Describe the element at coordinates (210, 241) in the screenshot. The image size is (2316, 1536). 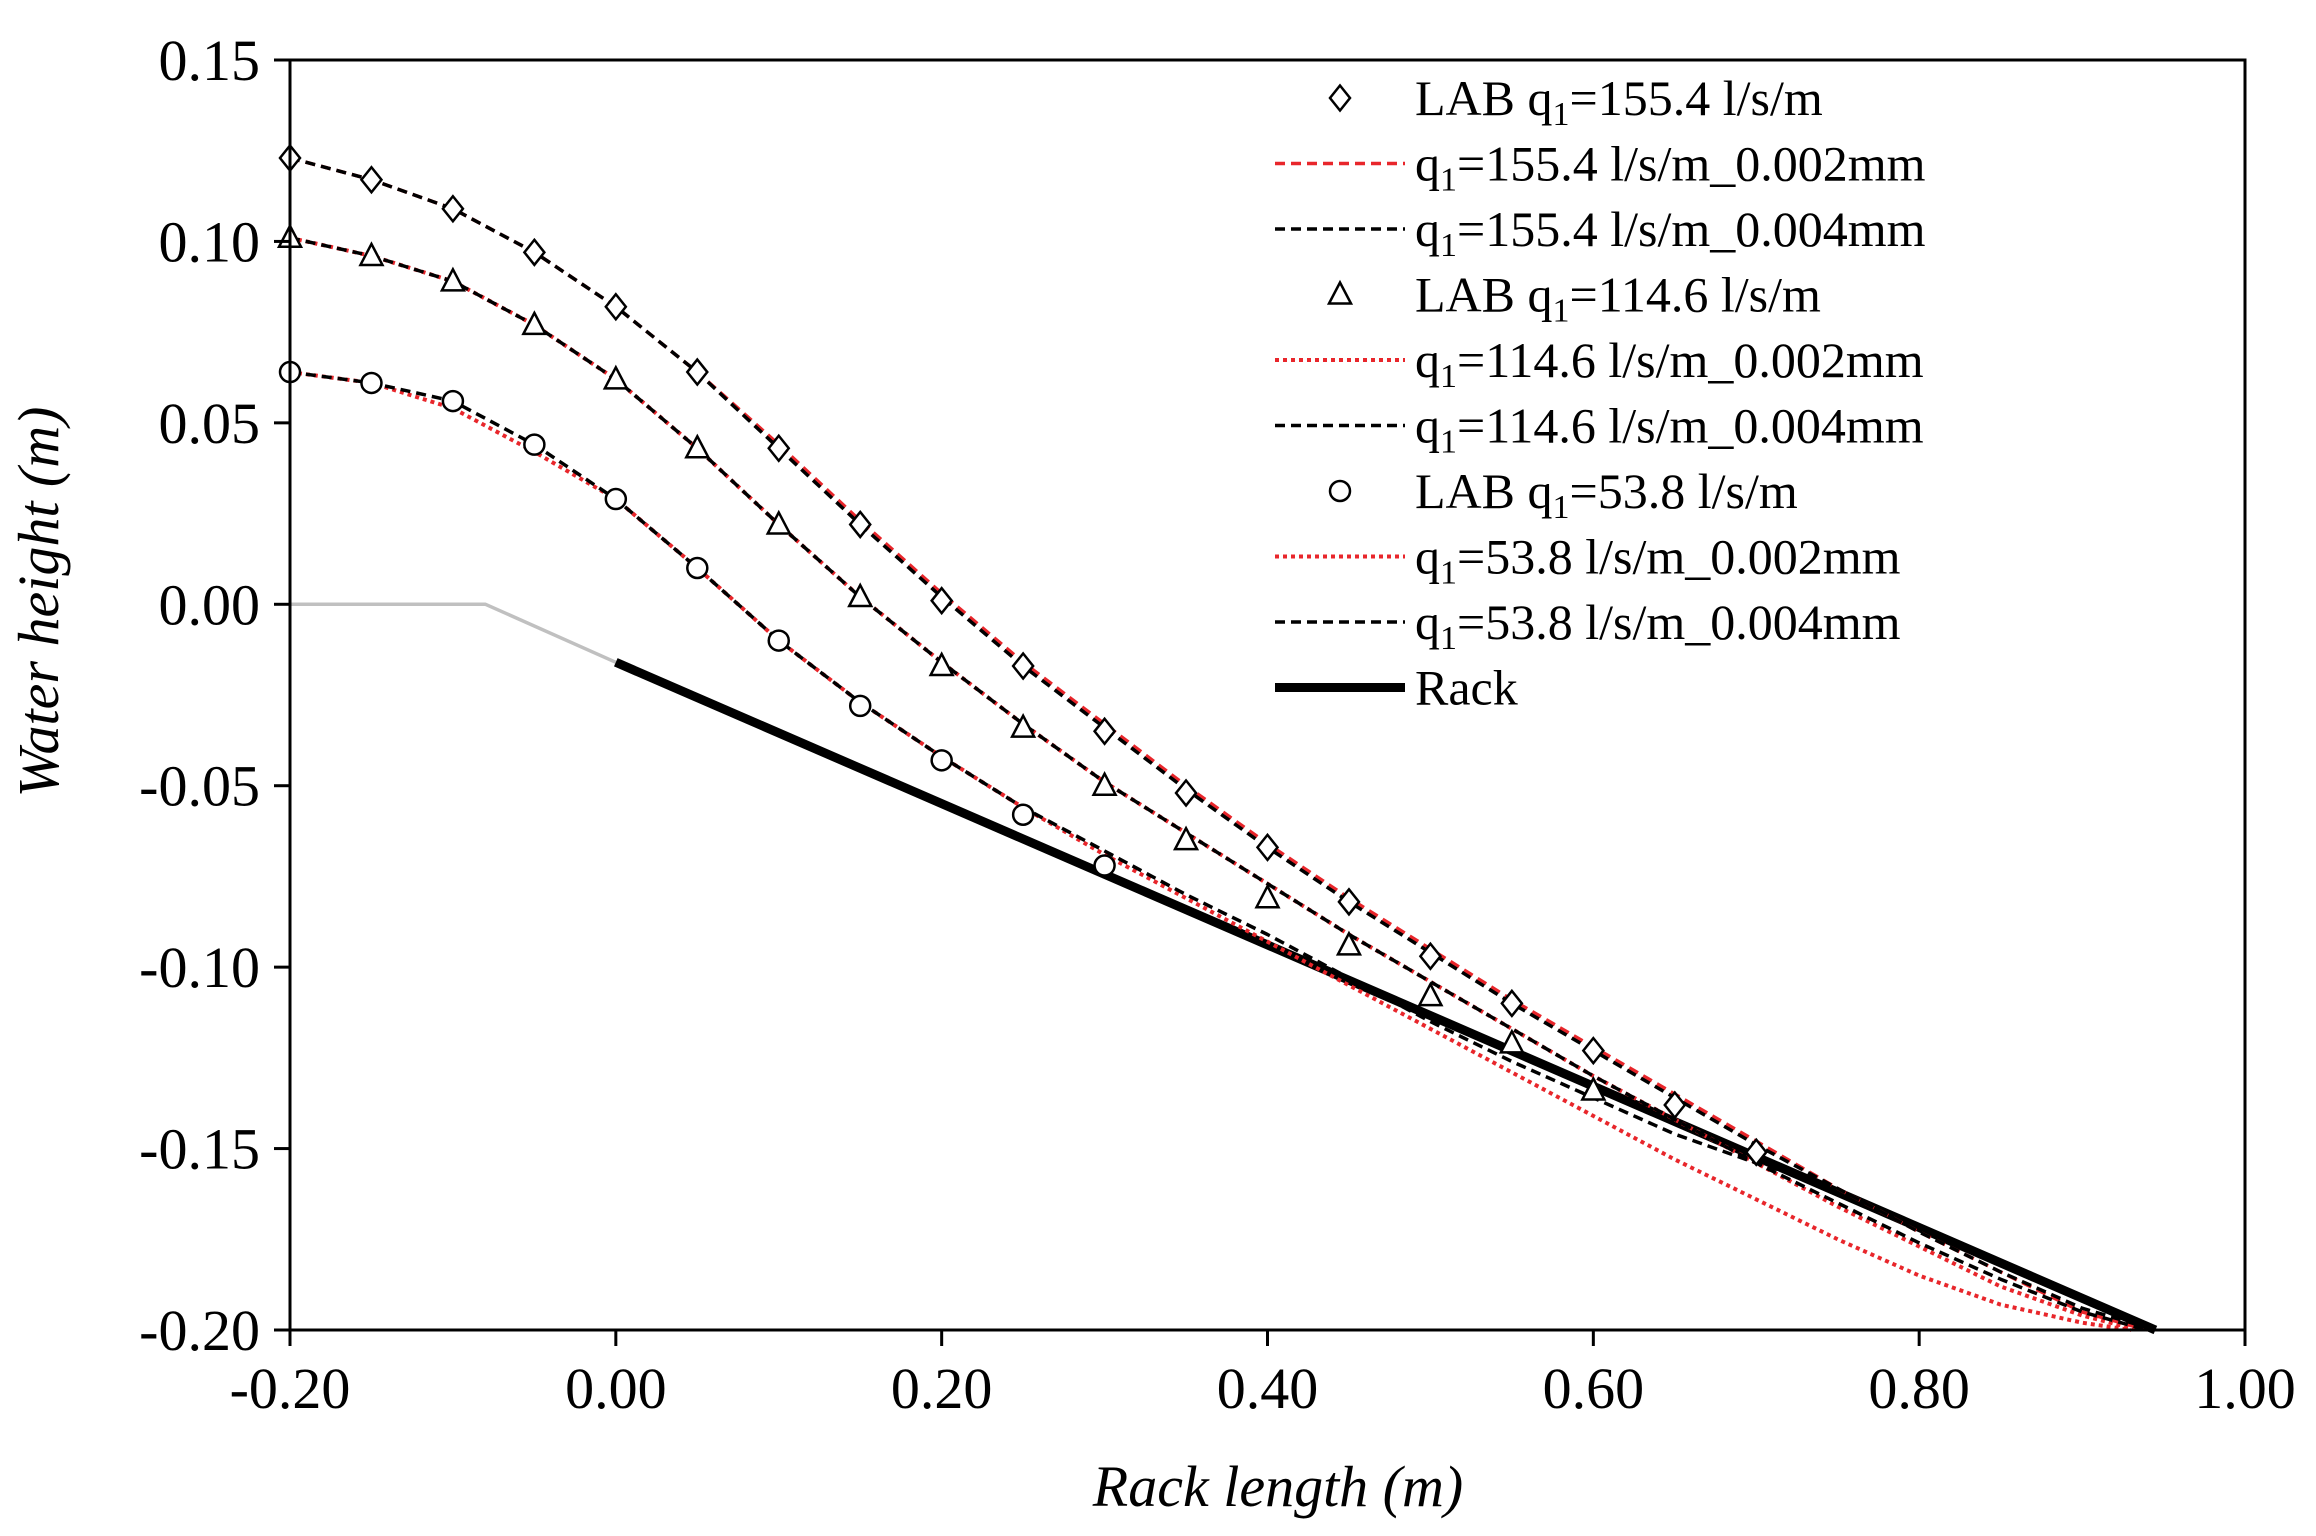
I see `y-tick-label: 0.10` at that location.